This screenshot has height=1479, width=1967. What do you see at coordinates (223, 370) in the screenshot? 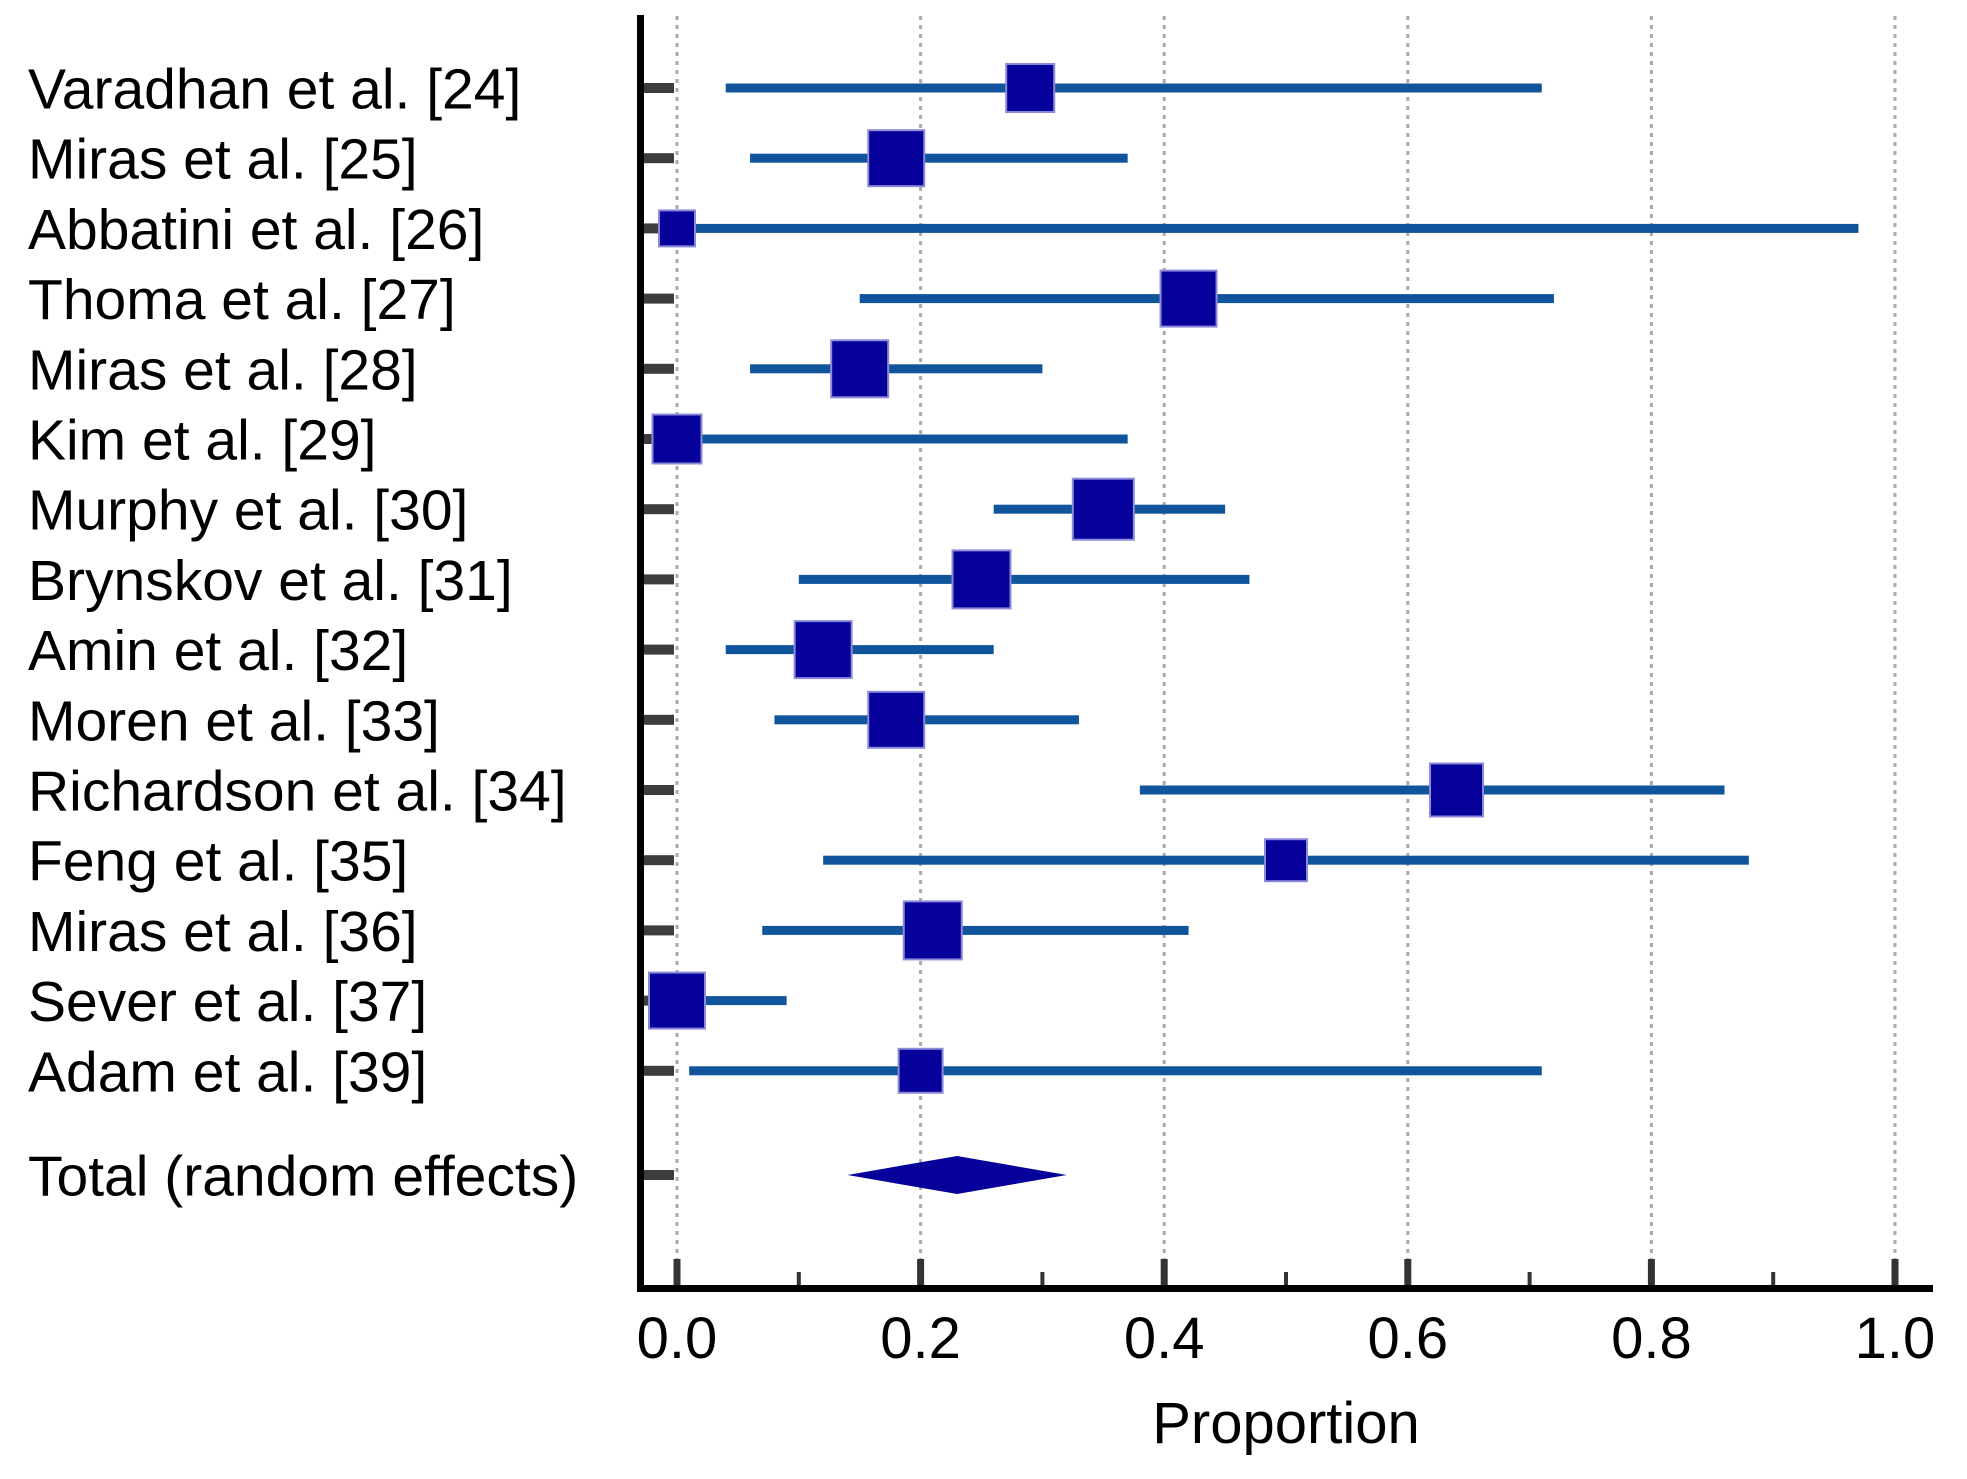
I see `study-label: Miras et al. [28]` at bounding box center [223, 370].